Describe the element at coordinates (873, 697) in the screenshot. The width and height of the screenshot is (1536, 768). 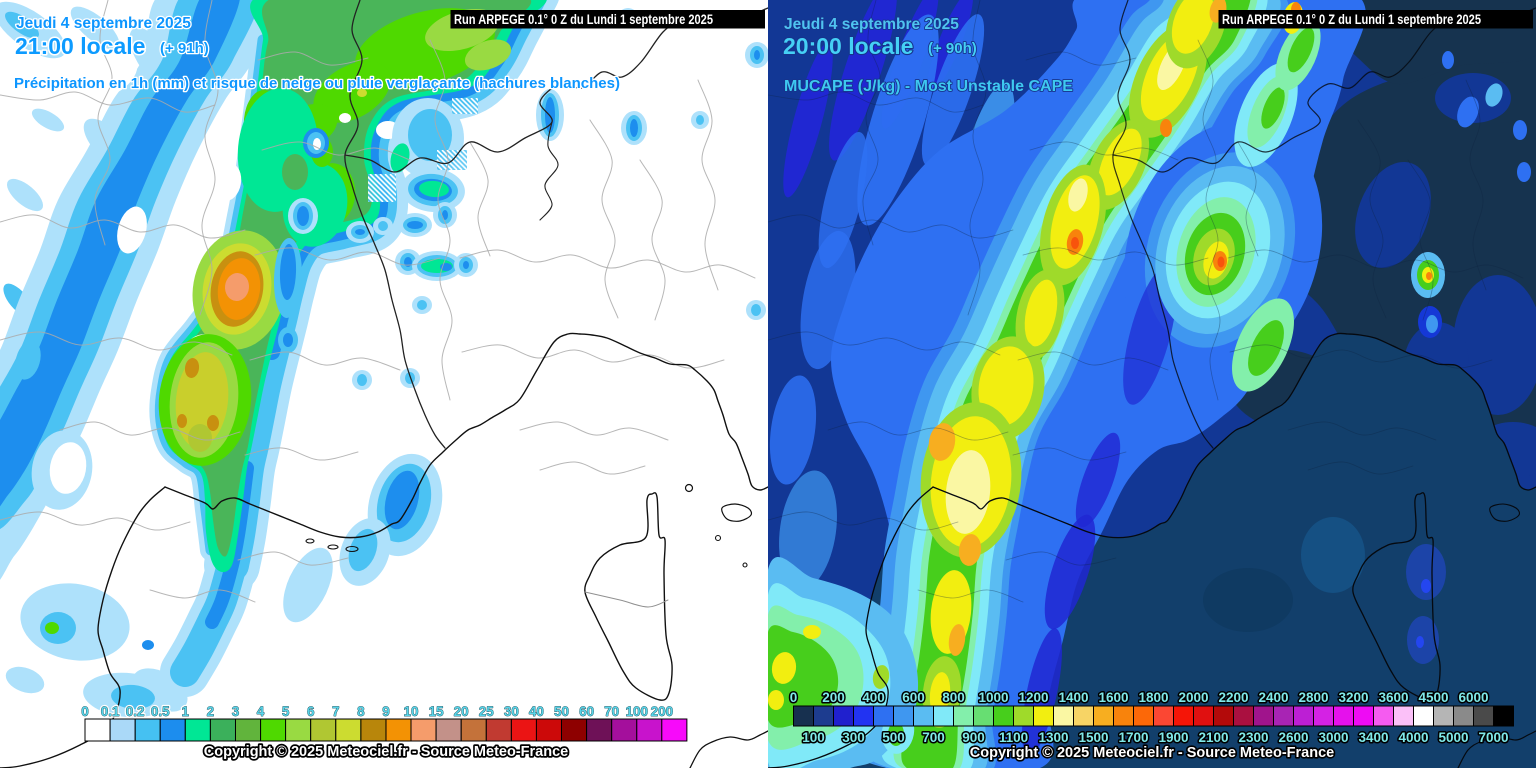
I see `svg-text: 400` at that location.